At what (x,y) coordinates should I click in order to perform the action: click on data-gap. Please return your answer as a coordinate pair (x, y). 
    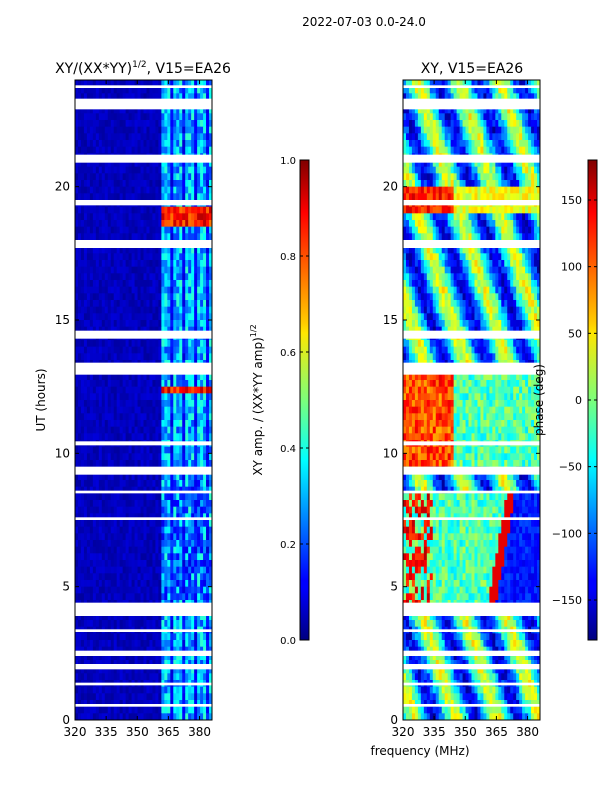
    Looking at the image, I should click on (143, 630).